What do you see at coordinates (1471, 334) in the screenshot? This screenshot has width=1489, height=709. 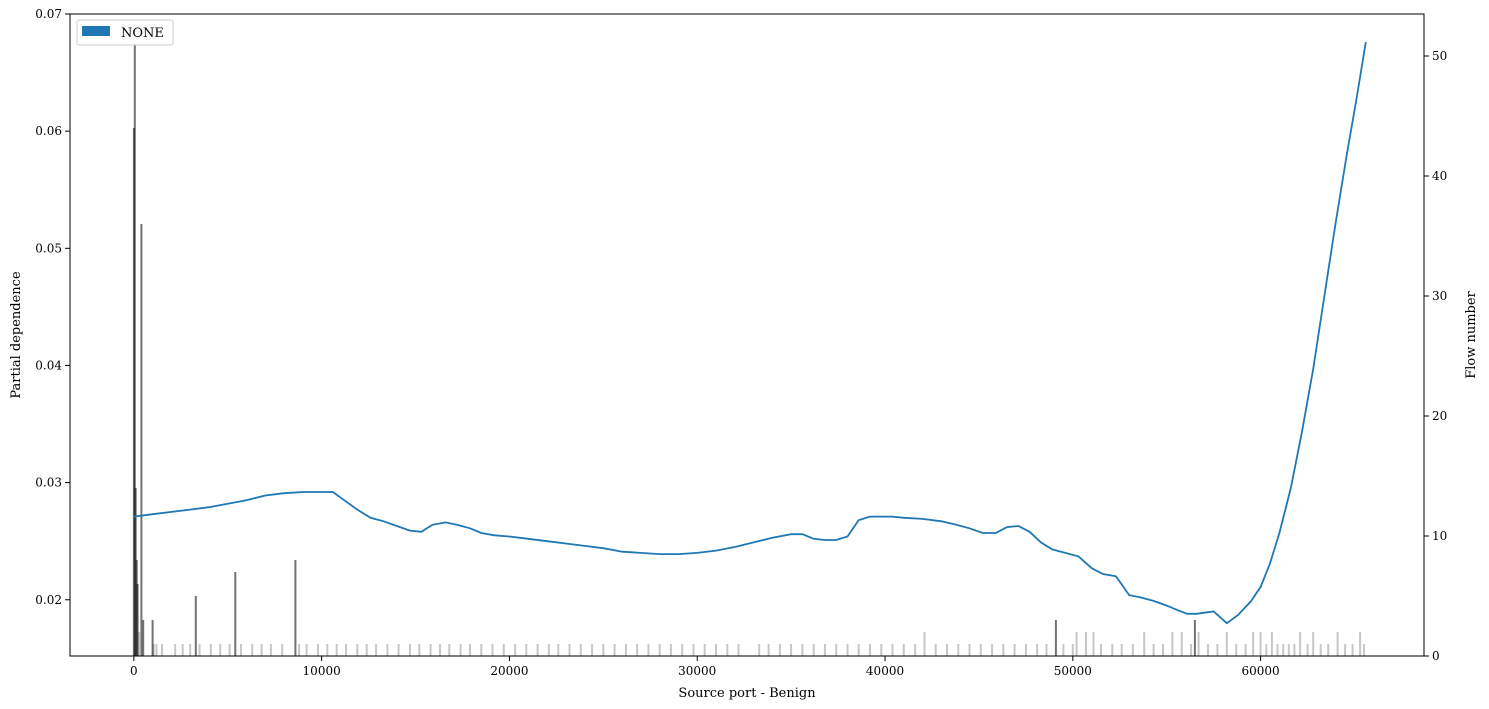 I see `y2-axis-label: Flow number` at bounding box center [1471, 334].